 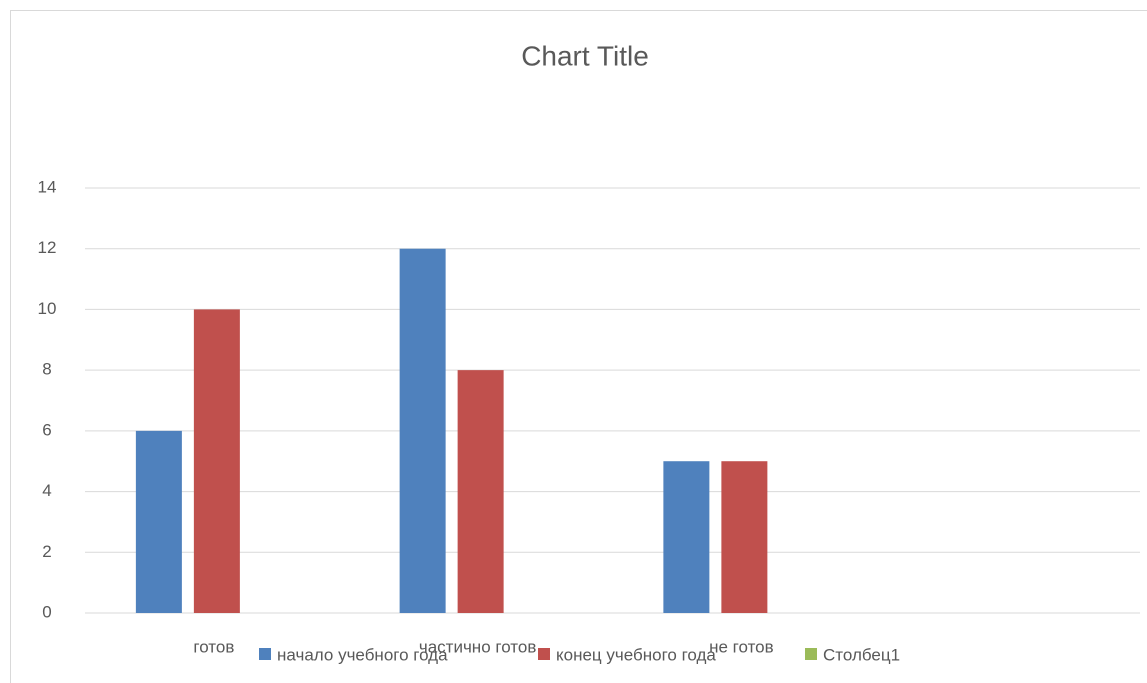 What do you see at coordinates (585, 55) in the screenshot?
I see `chart-title: Chart Title` at bounding box center [585, 55].